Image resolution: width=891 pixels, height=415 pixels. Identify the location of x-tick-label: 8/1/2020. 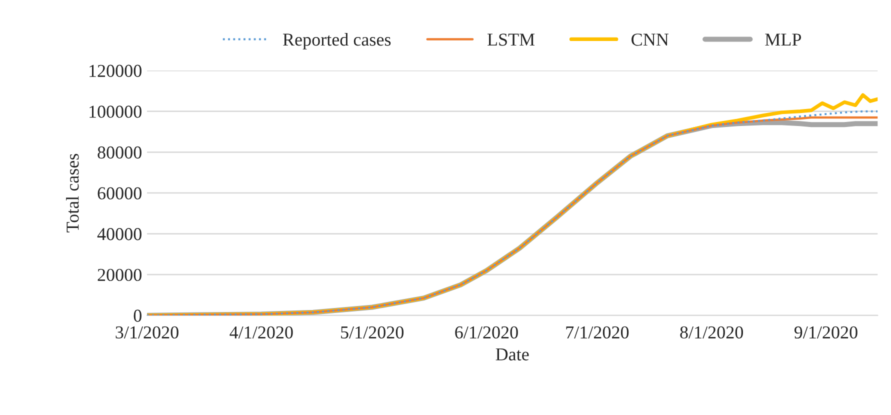
(711, 332).